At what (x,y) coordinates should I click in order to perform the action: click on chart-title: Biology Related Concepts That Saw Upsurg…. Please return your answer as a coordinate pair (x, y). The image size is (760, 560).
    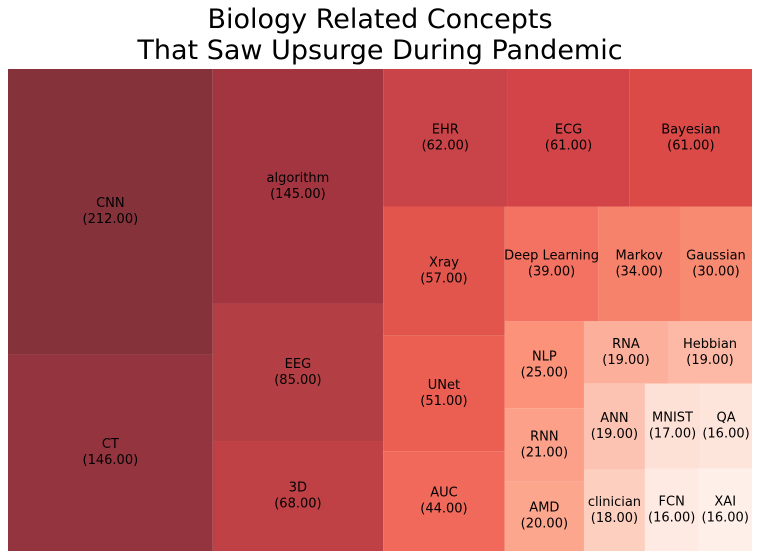
    Looking at the image, I should click on (380, 35).